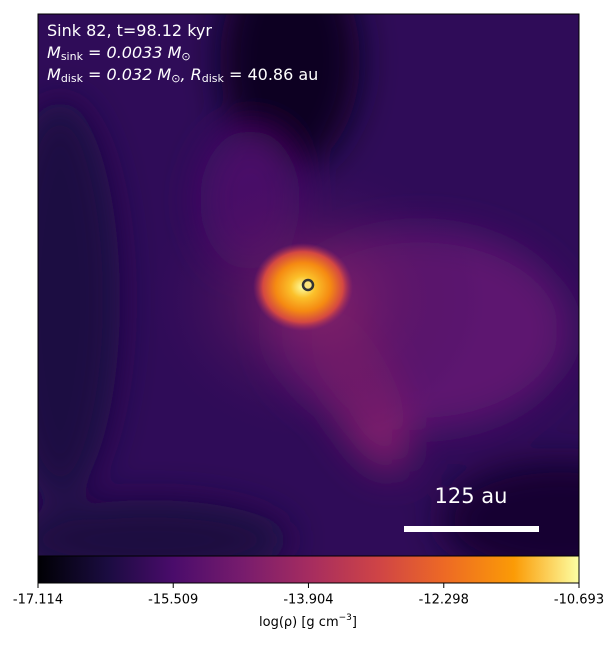 The width and height of the screenshot is (615, 648). I want to click on annotation-text: , R, so click(190, 74).